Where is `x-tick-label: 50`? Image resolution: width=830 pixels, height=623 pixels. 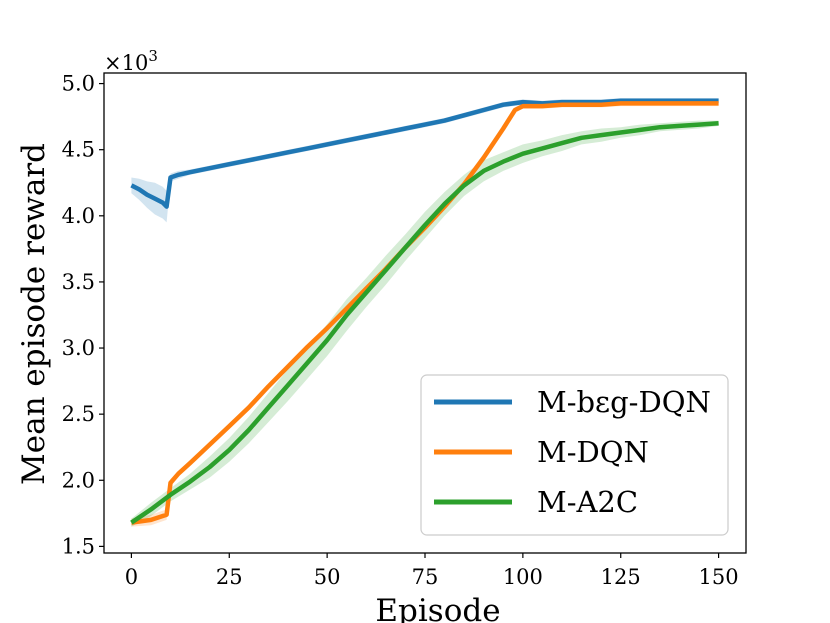
x-tick-label: 50 is located at coordinates (327, 577).